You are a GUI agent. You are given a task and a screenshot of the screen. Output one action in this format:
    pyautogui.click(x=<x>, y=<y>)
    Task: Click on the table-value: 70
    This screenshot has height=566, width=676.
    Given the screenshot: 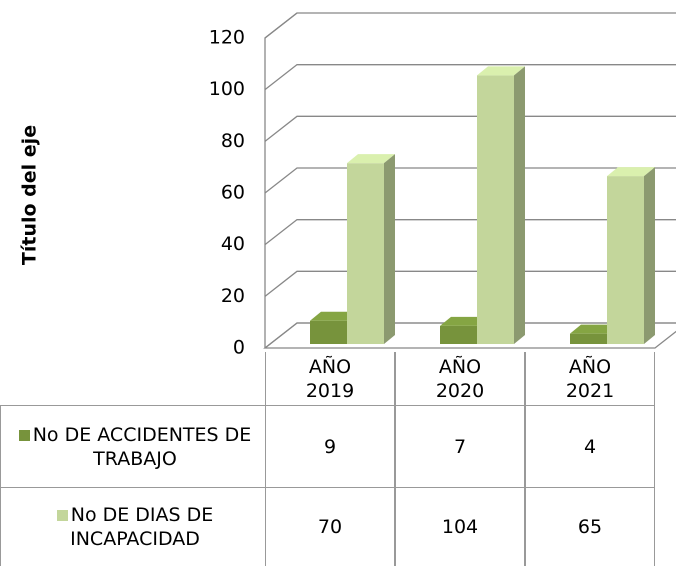 What is the action you would take?
    pyautogui.click(x=330, y=526)
    